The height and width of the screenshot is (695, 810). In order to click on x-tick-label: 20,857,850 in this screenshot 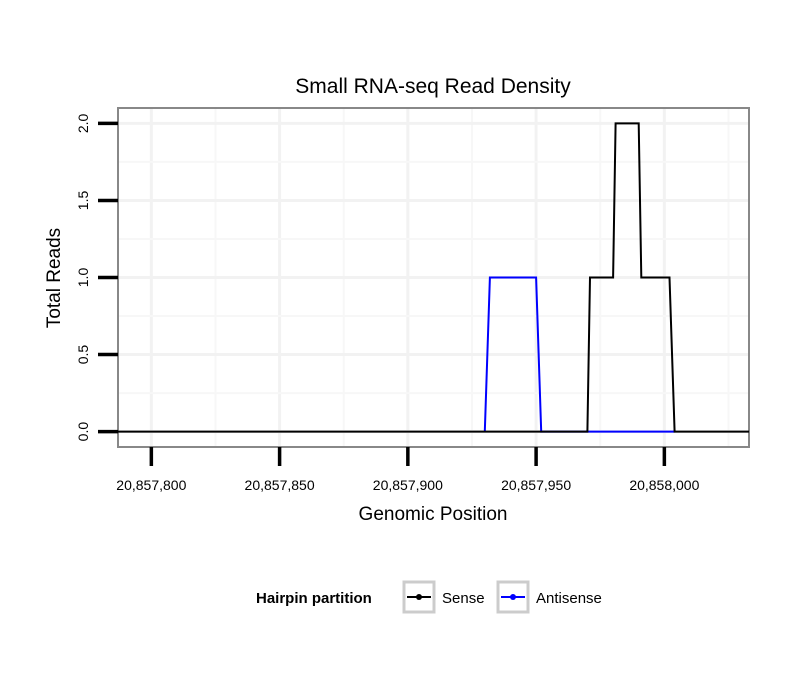, I will do `click(280, 485)`.